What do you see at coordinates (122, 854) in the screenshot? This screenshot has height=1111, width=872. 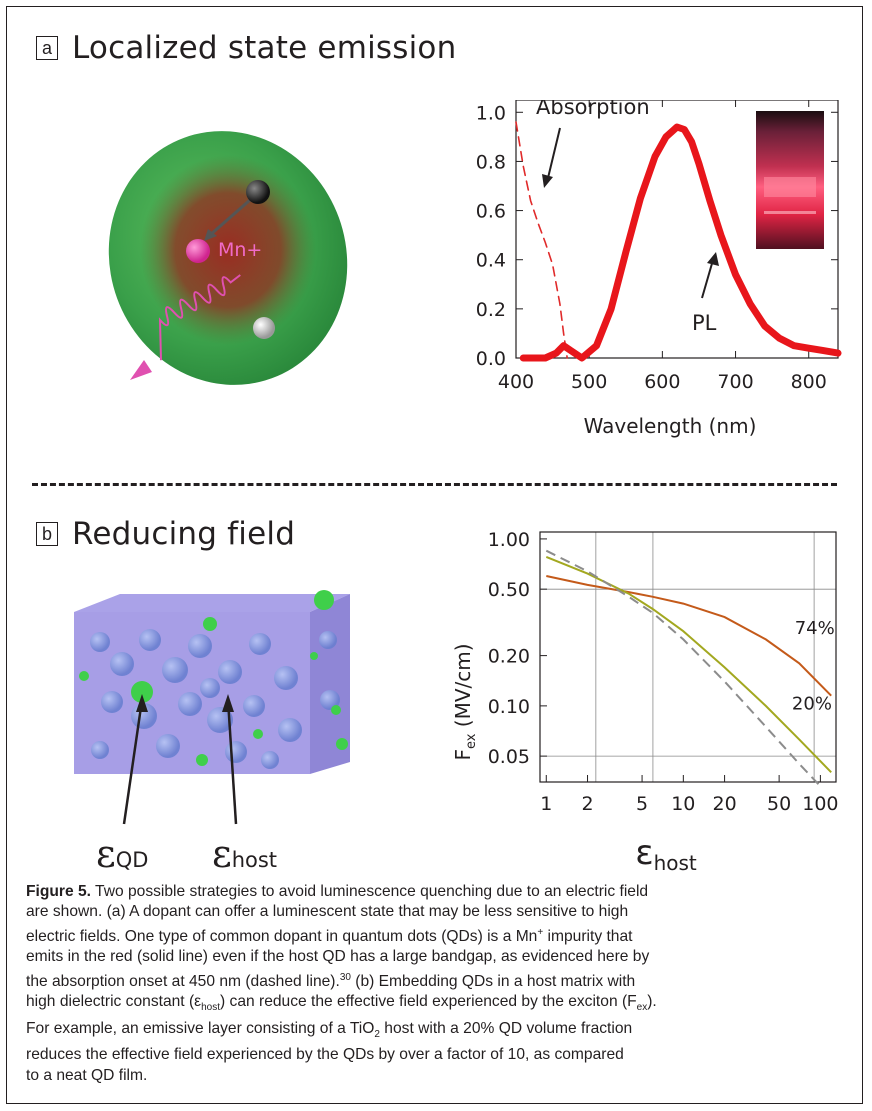 I see `epsilon-qd-label: εQD` at bounding box center [122, 854].